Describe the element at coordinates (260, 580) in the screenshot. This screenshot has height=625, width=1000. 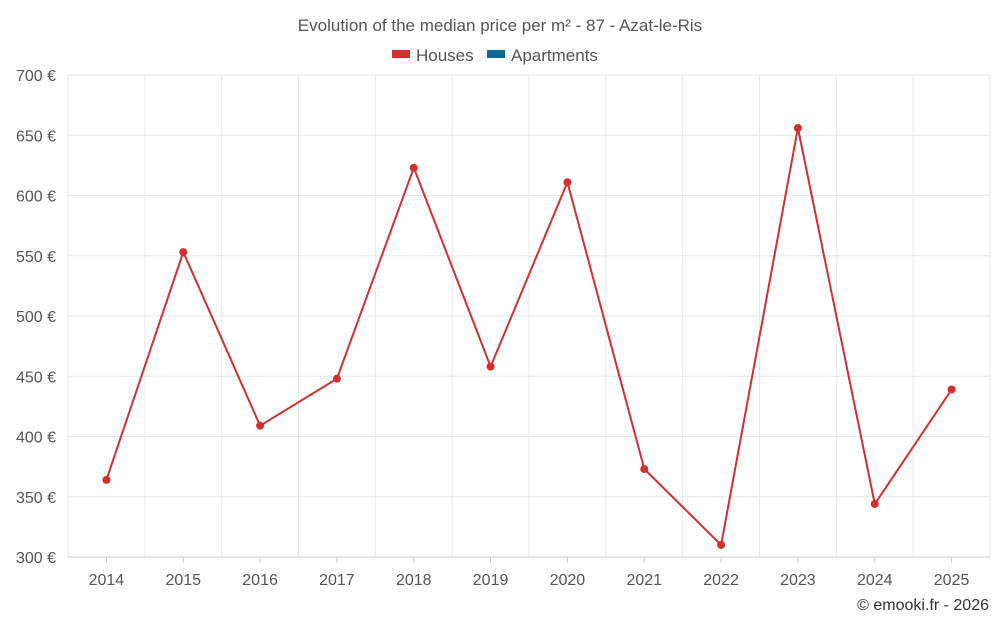
I see `x-tick-label: 2016` at that location.